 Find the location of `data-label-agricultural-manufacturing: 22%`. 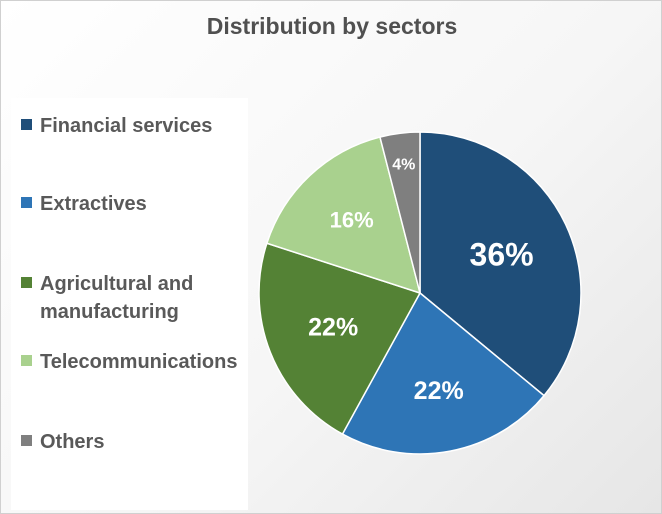

data-label-agricultural-manufacturing: 22% is located at coordinates (333, 327).